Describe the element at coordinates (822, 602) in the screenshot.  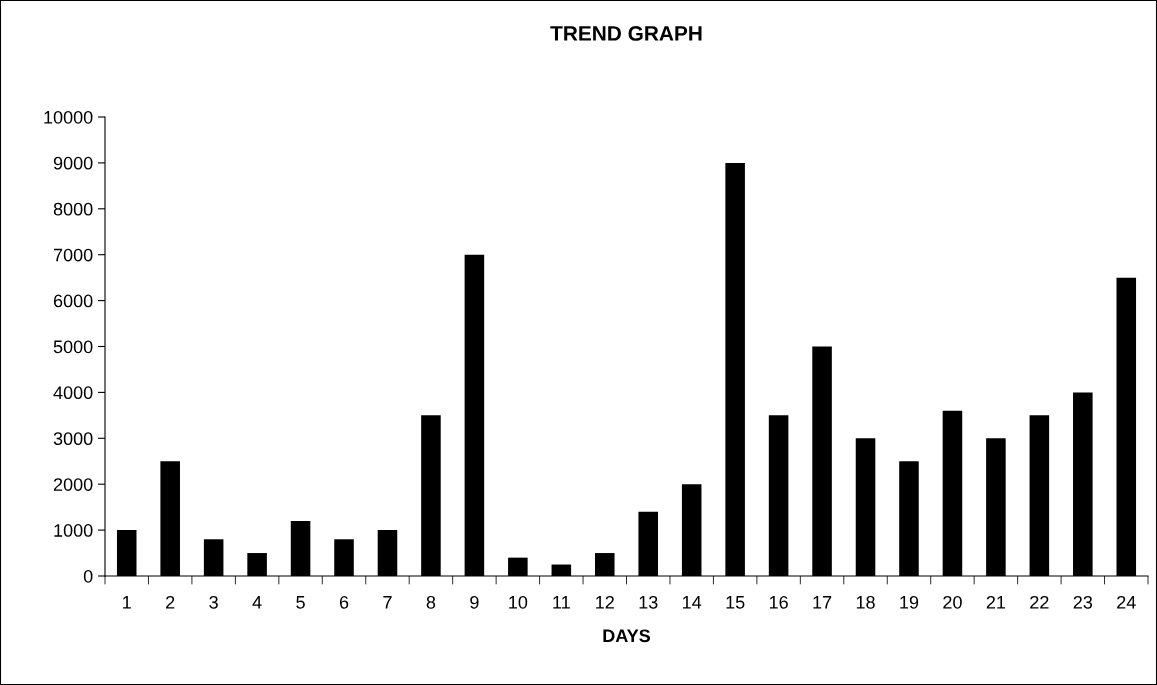
I see `x-tick-label: 17` at that location.